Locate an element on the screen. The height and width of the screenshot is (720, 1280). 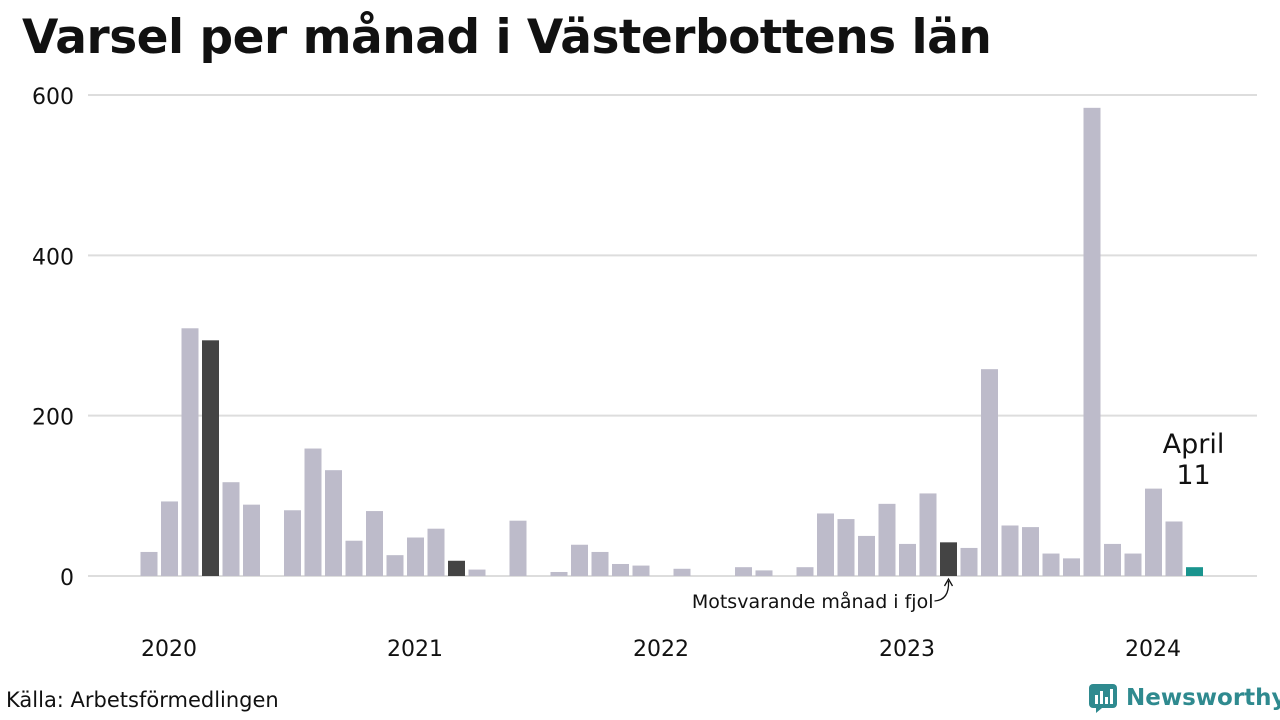
newsworthy-logo-icon is located at coordinates (1103, 698).